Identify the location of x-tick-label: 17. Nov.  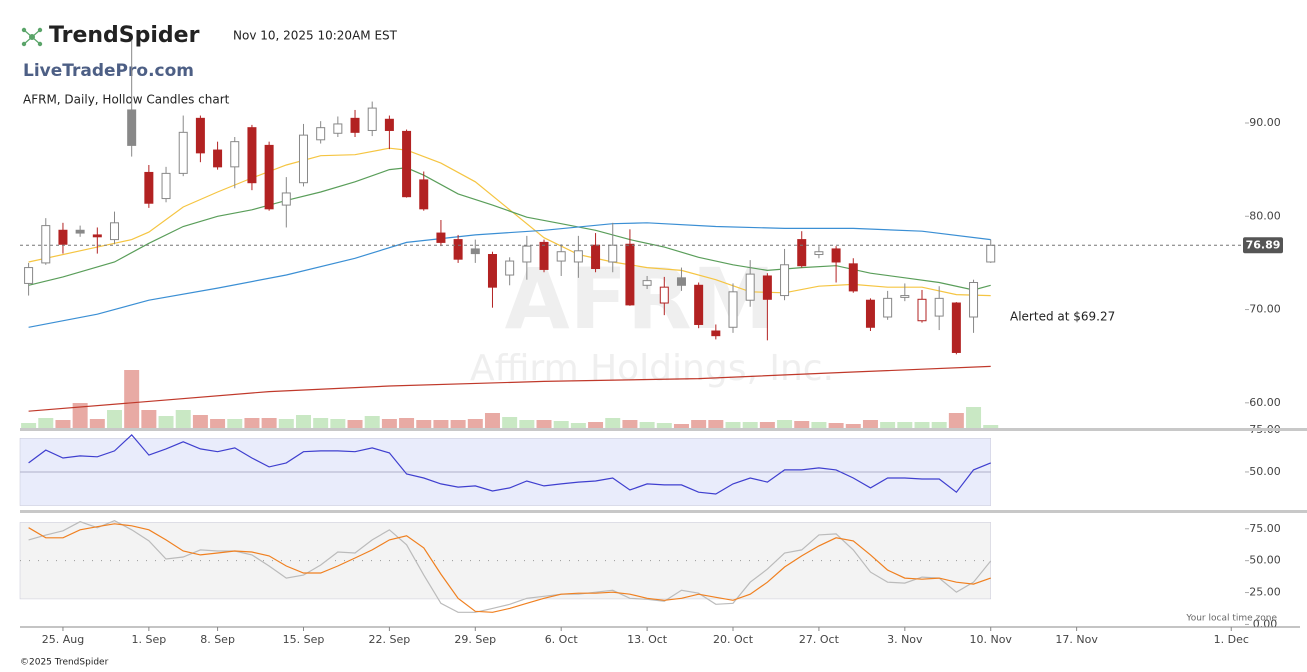
(1076, 639).